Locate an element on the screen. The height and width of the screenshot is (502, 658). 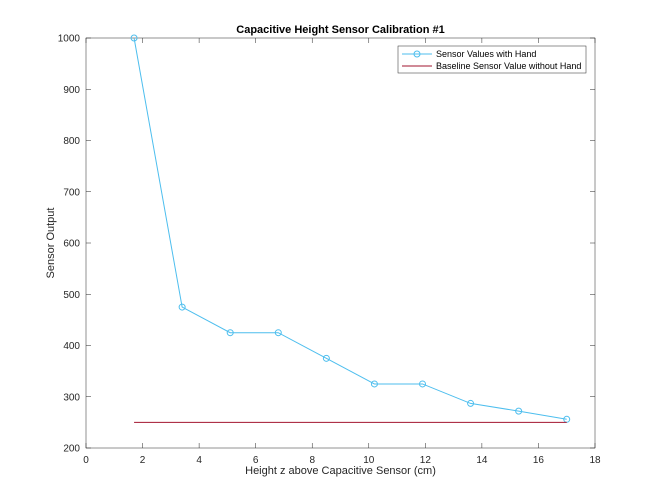
y-tick-label: 400 is located at coordinates (71, 346).